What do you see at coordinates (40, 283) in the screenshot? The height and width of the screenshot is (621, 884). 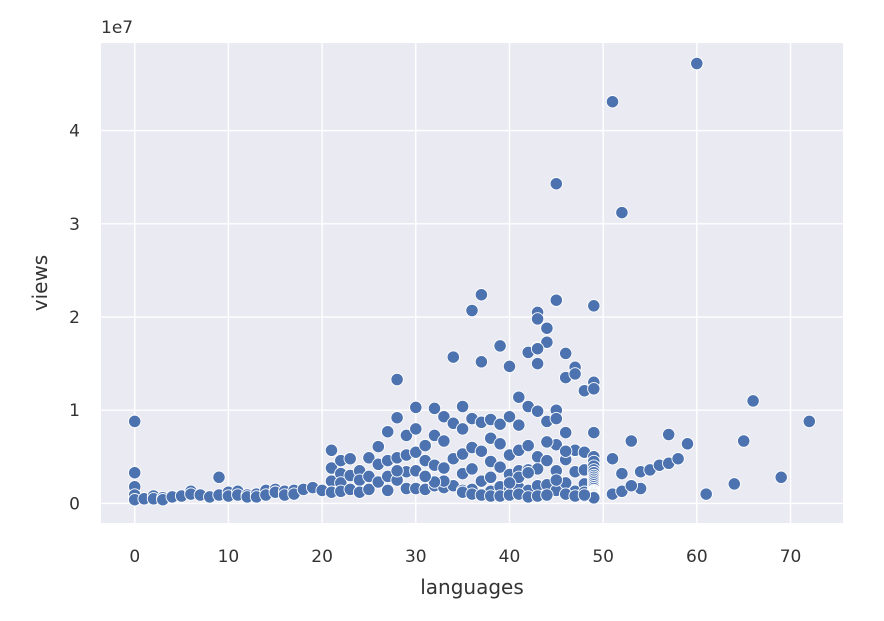 I see `y-axis-label: views` at bounding box center [40, 283].